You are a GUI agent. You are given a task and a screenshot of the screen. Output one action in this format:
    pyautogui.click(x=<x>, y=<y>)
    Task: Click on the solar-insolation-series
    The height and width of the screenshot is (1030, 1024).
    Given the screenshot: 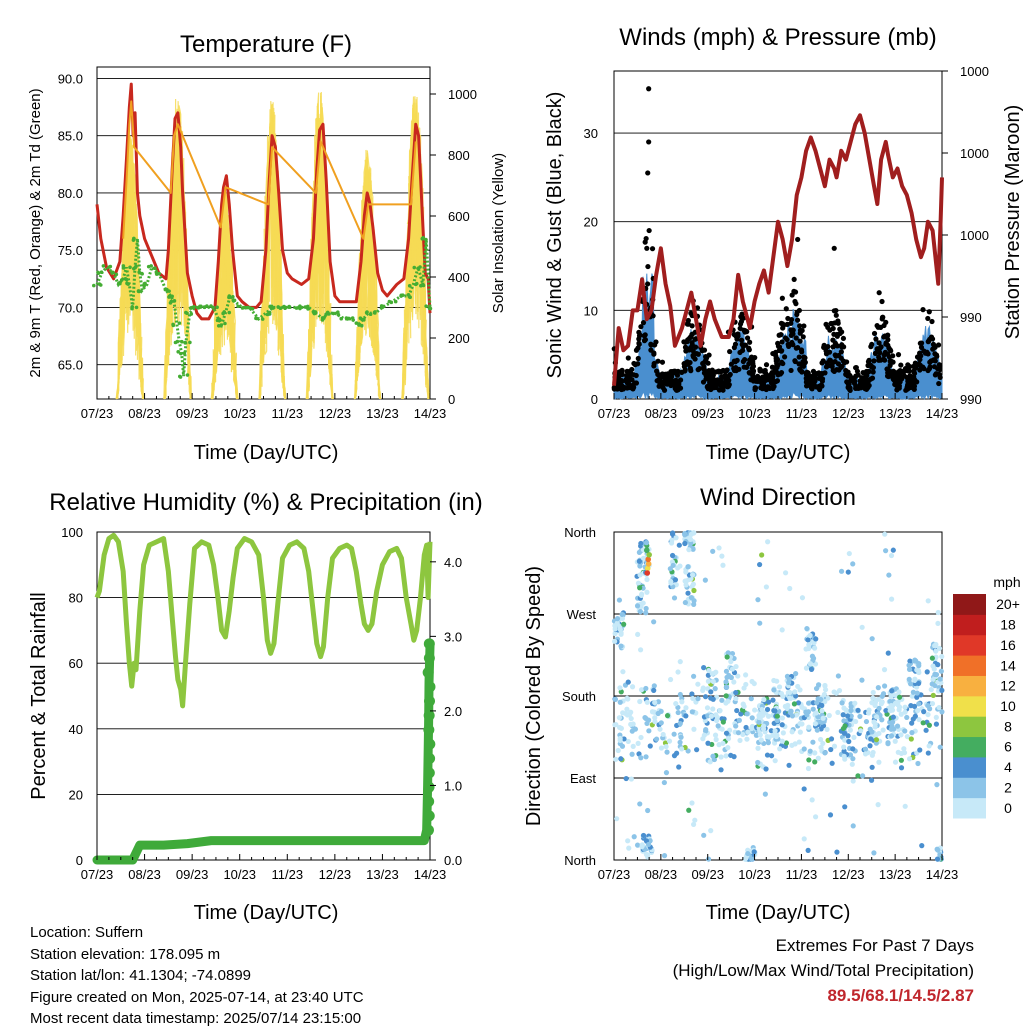 What is the action you would take?
    pyautogui.click(x=273, y=246)
    